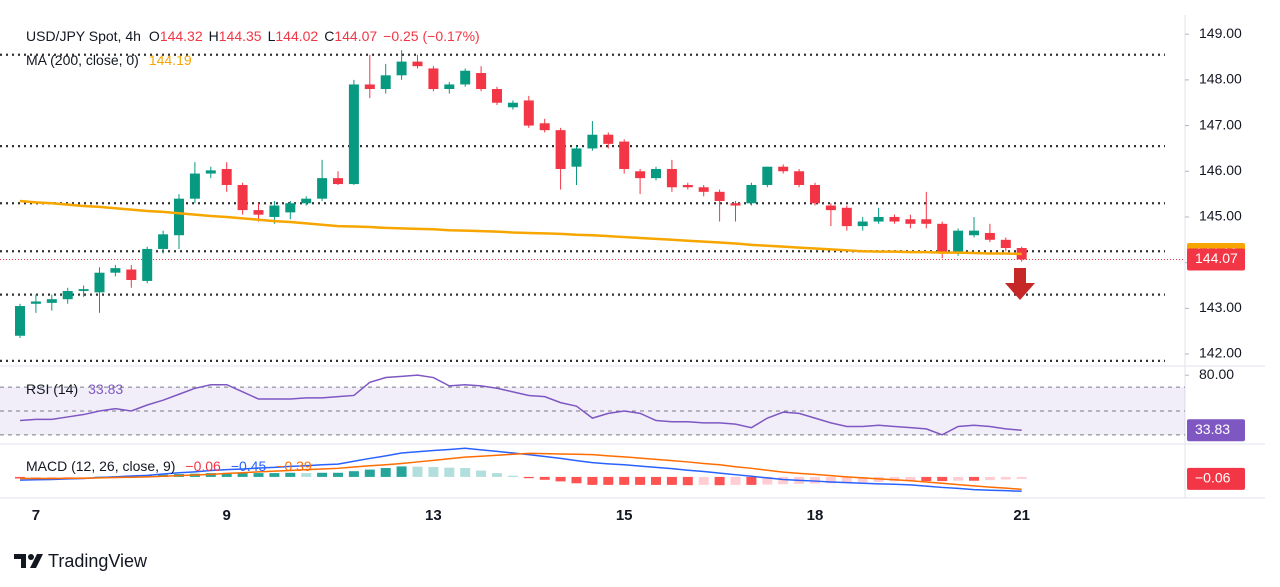 This screenshot has width=1280, height=587. I want to click on y-tick-label: 142.00, so click(1220, 353).